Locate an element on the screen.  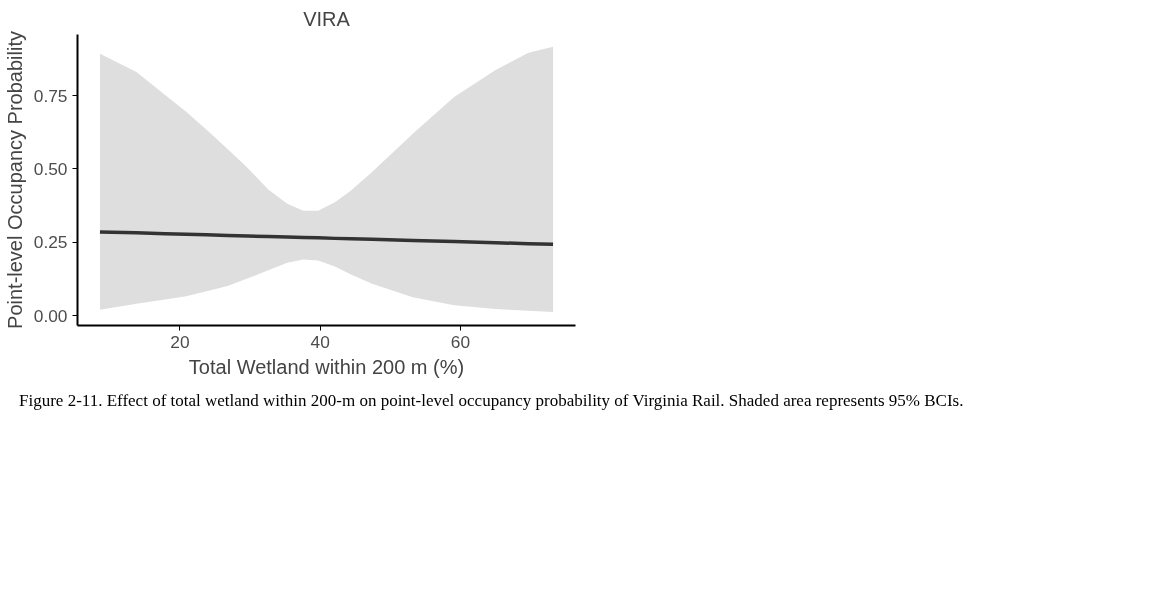
chart-title: VIRA is located at coordinates (327, 18).